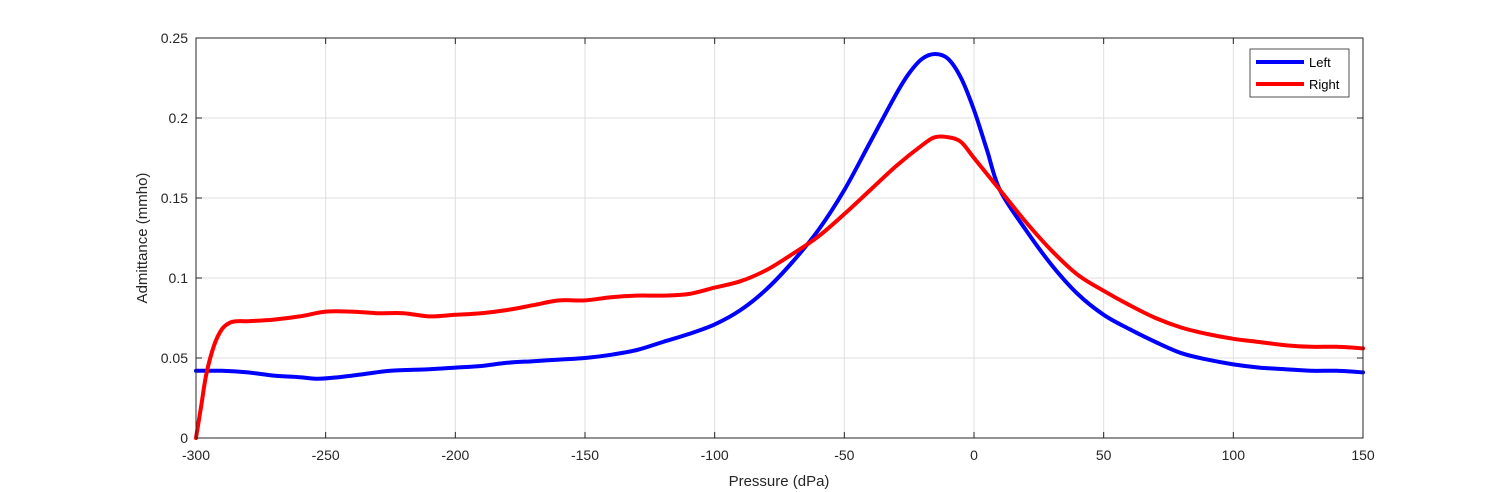  What do you see at coordinates (184, 438) in the screenshot?
I see `y-tick-label: 0` at bounding box center [184, 438].